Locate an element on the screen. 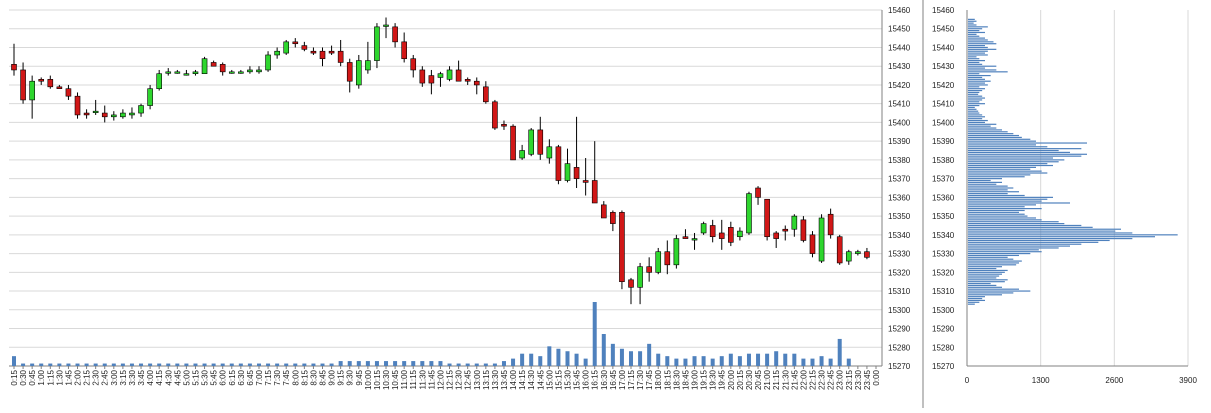  x-tick-label: 16:45 is located at coordinates (613, 379).